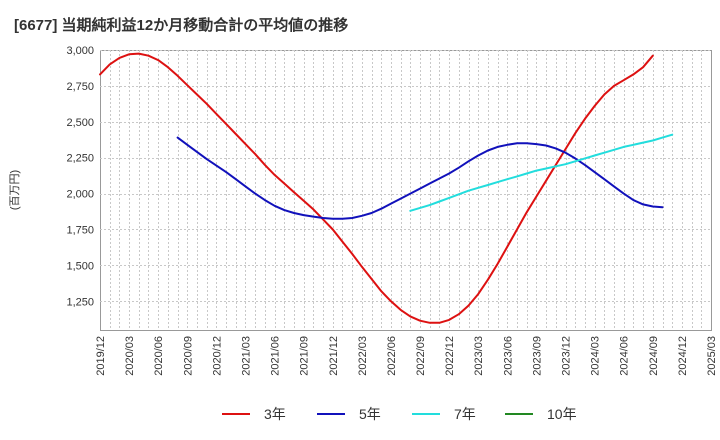  What do you see at coordinates (80, 302) in the screenshot?
I see `y-tick-label: 1,250` at bounding box center [80, 302].